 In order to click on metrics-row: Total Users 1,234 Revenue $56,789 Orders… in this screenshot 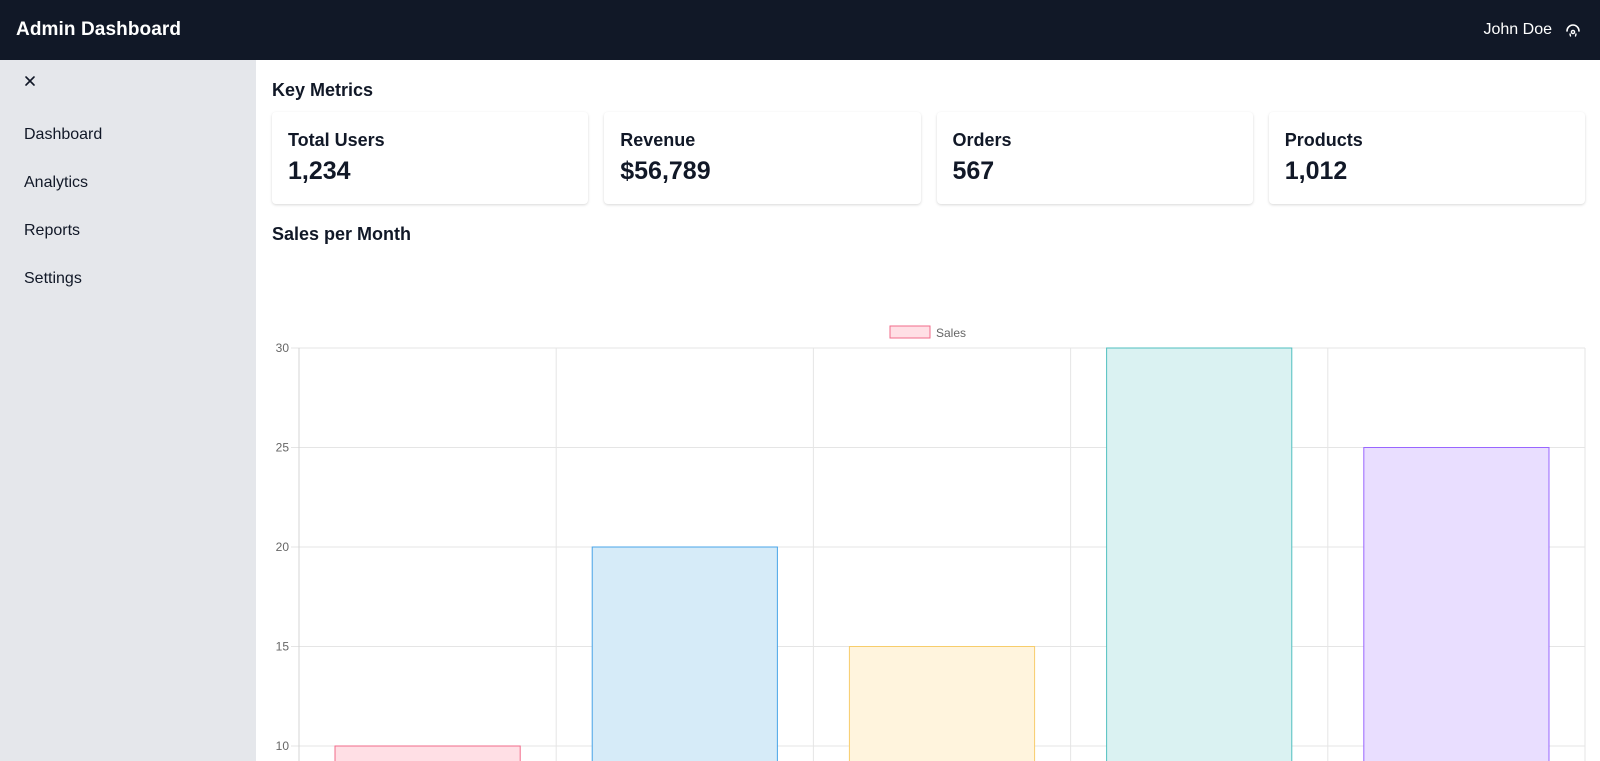, I will do `click(928, 158)`.